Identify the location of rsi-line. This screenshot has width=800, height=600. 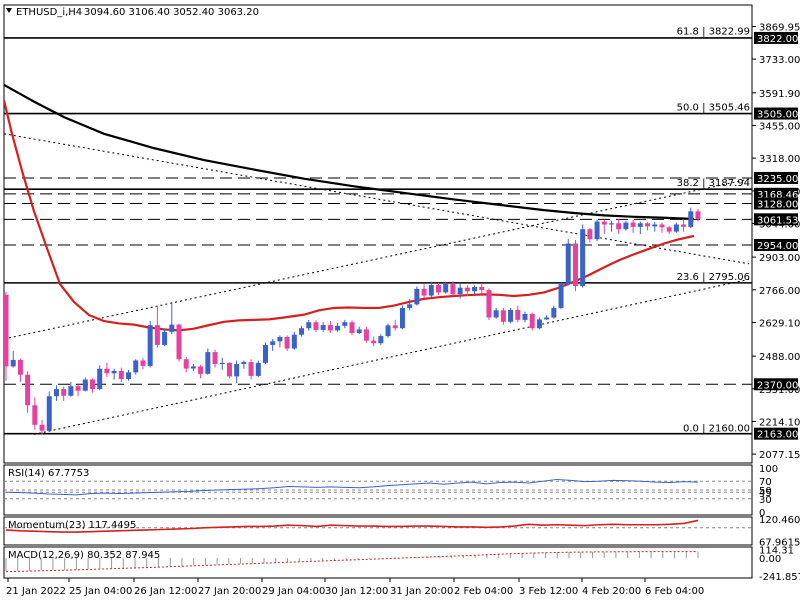
(352, 487).